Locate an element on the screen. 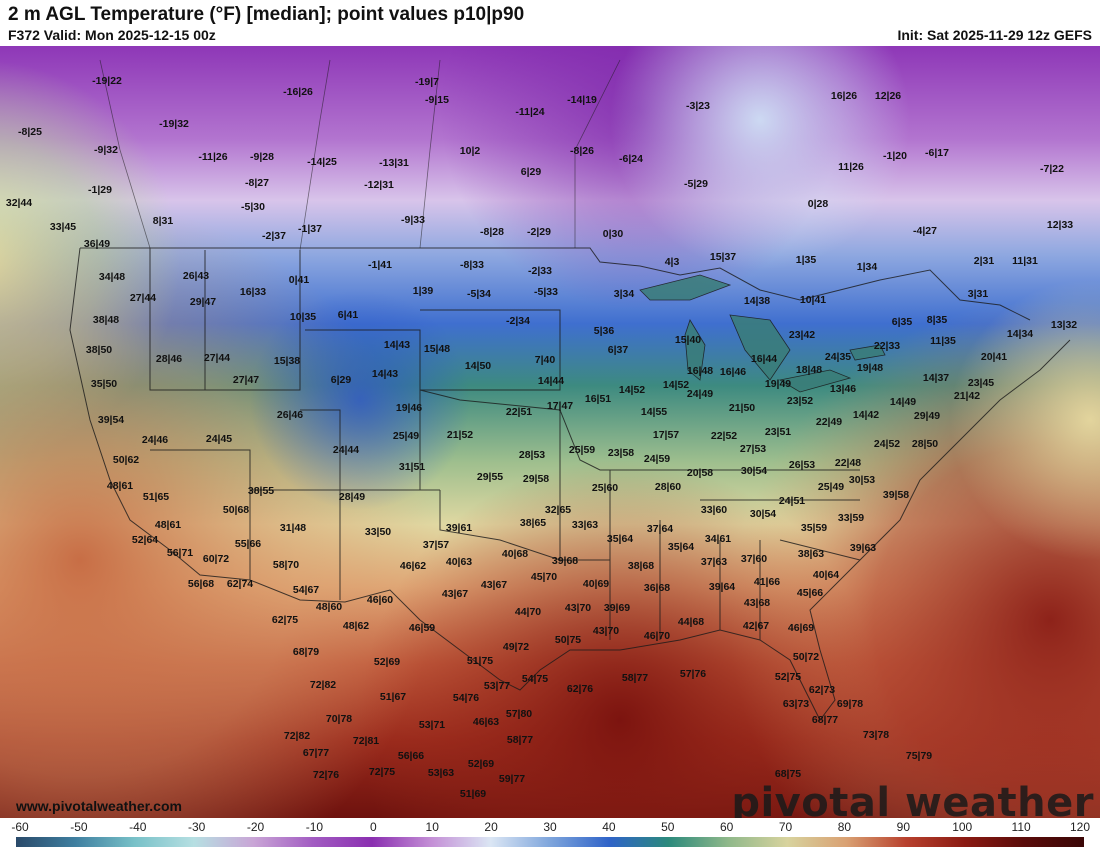  point-value: 29|49 is located at coordinates (927, 415).